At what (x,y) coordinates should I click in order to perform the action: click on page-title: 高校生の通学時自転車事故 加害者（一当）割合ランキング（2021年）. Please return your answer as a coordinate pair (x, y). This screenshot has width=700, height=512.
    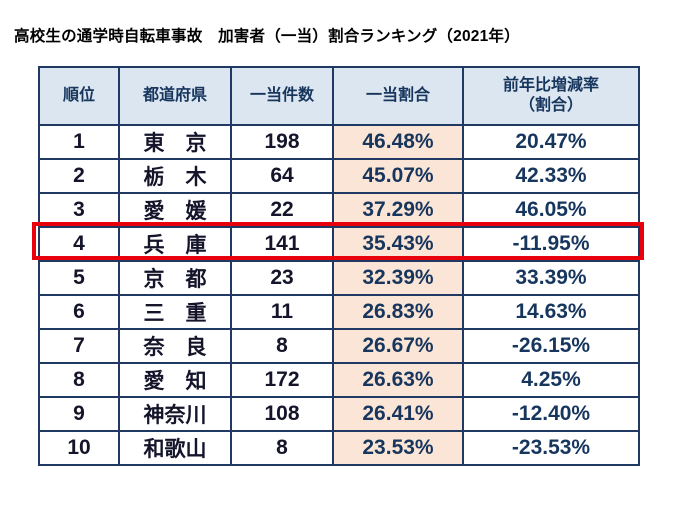
    Looking at the image, I should click on (267, 36).